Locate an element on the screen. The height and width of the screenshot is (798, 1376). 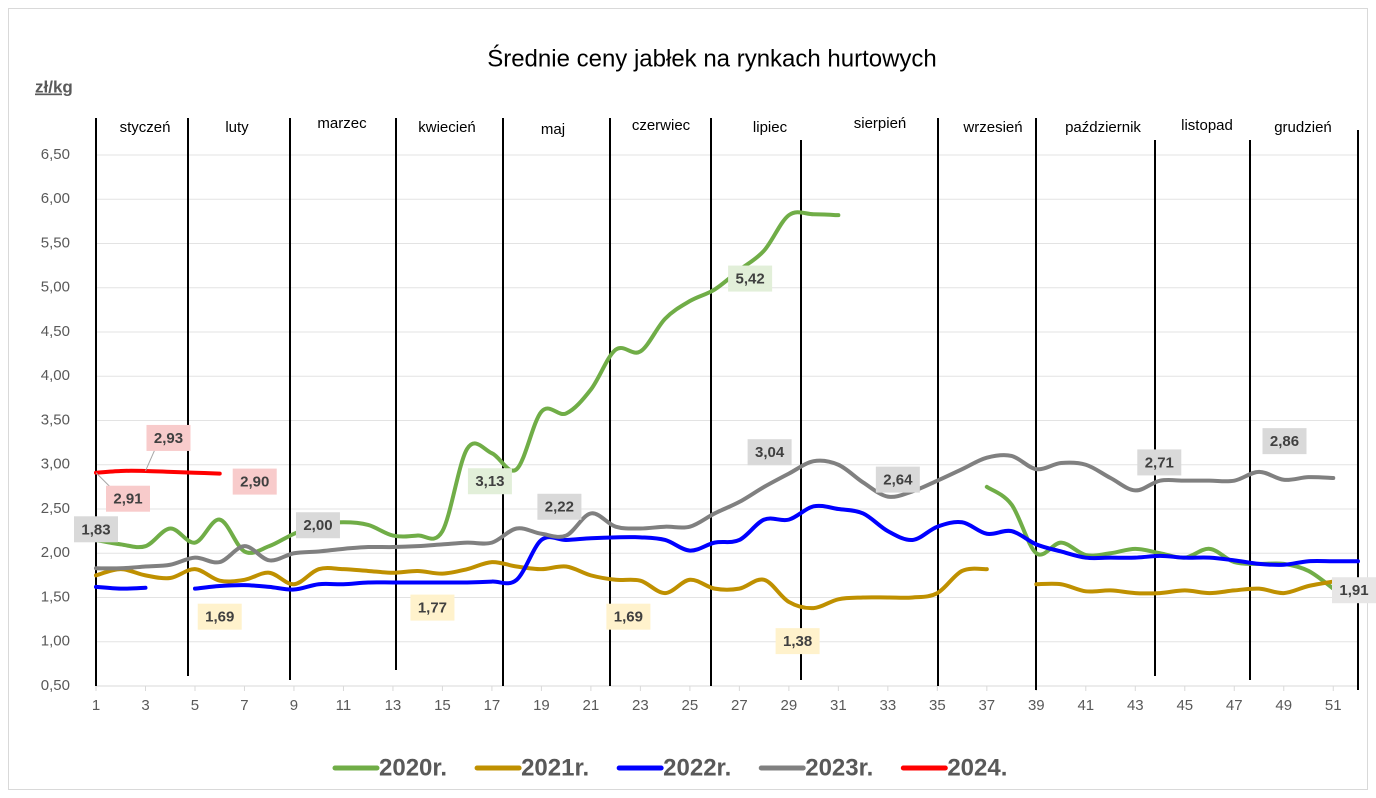
legend-label: 2023r. is located at coordinates (839, 767).